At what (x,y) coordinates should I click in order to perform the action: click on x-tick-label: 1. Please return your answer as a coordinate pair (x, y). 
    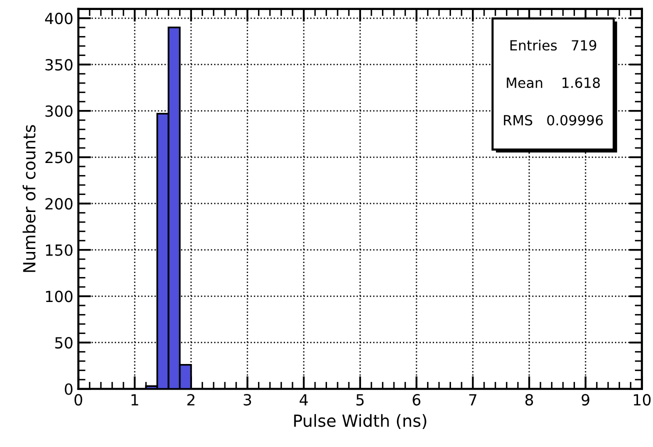
    Looking at the image, I should click on (135, 400).